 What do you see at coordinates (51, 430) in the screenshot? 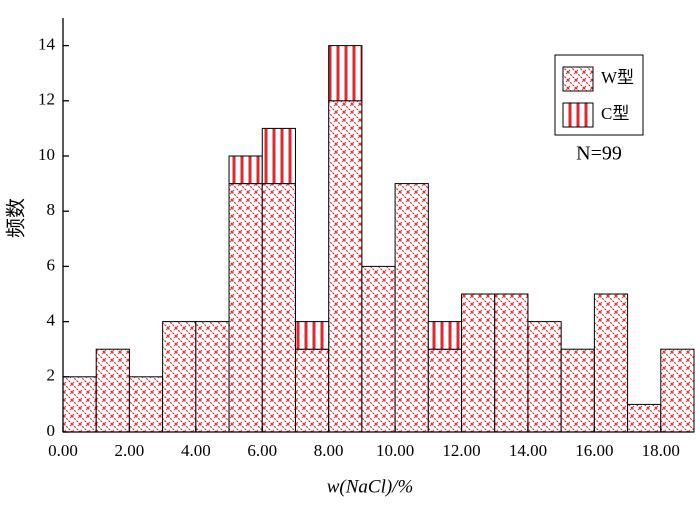
I see `y-tick-label: 0` at bounding box center [51, 430].